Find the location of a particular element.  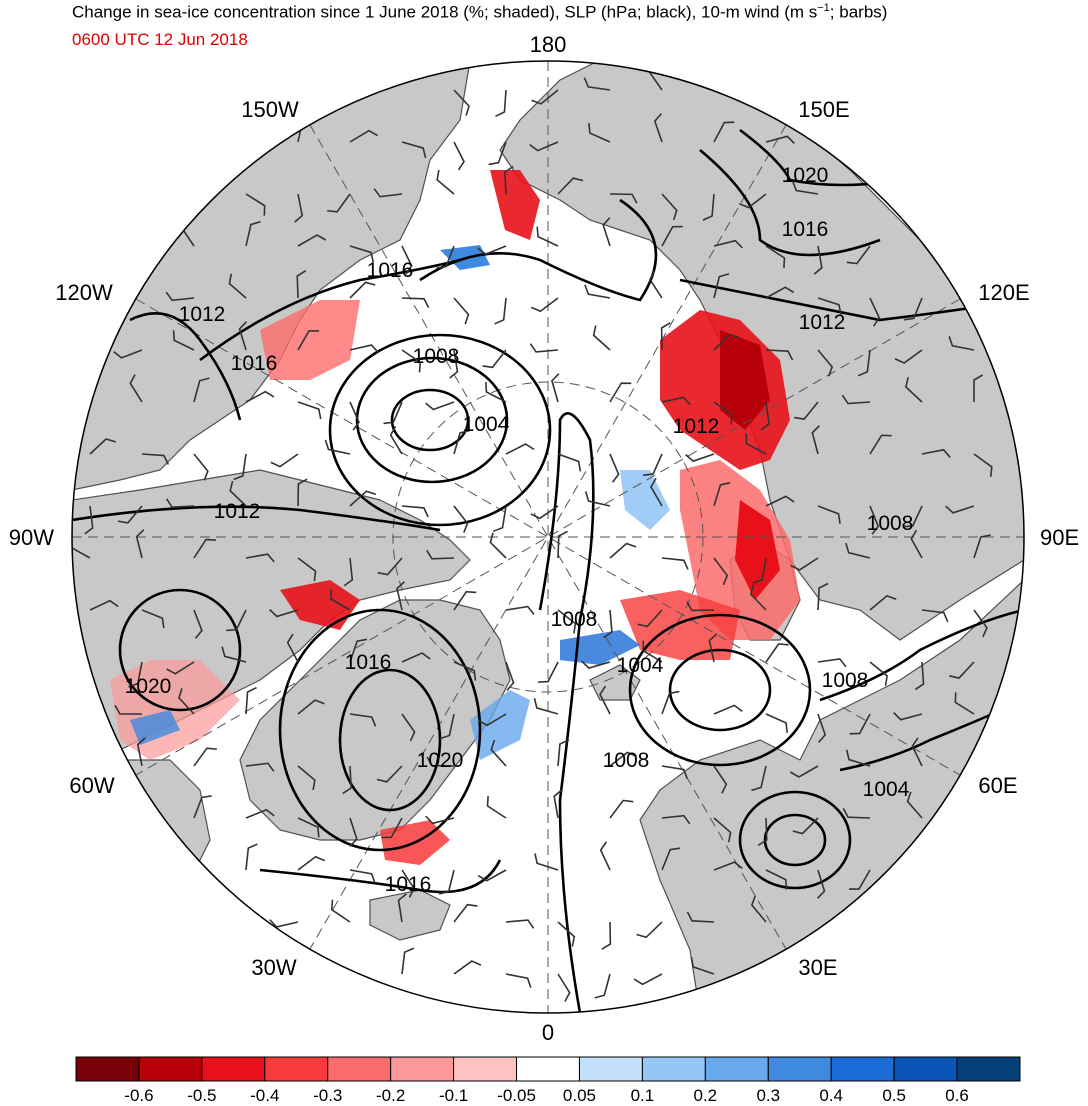

slp-label: 1020 is located at coordinates (440, 760).